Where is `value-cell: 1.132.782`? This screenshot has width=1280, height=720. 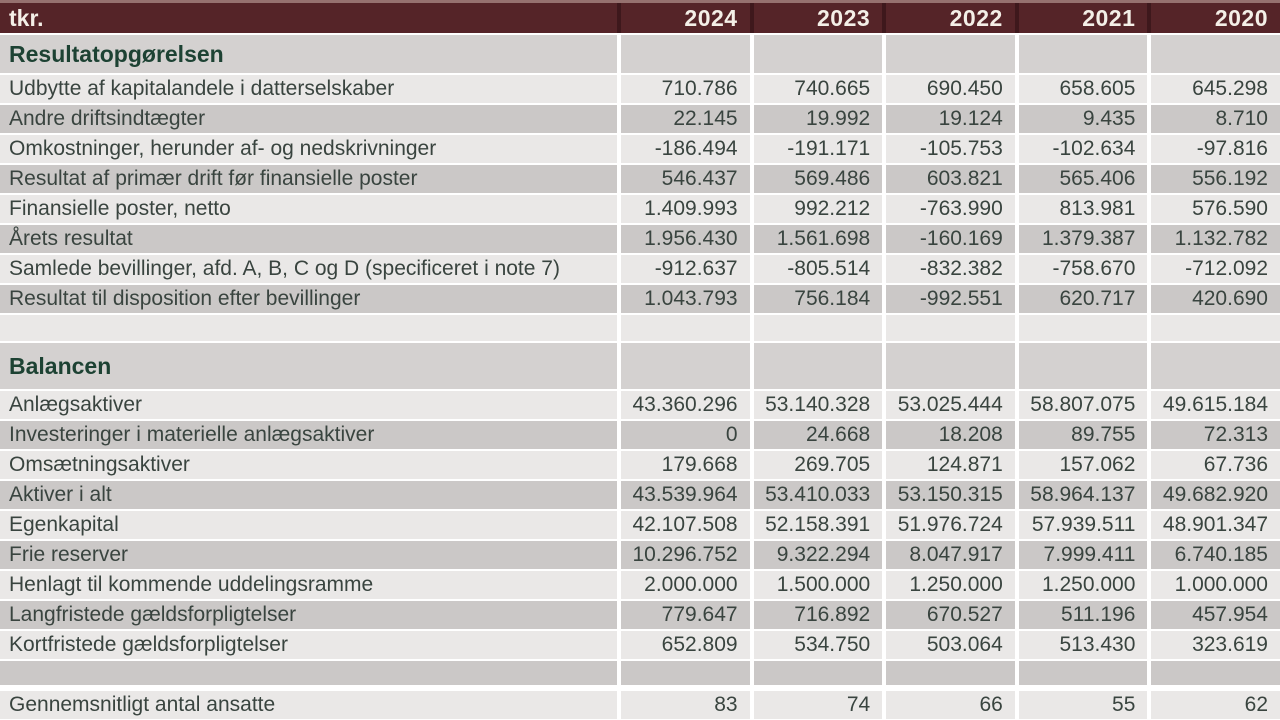
value-cell: 1.132.782 is located at coordinates (1215, 239).